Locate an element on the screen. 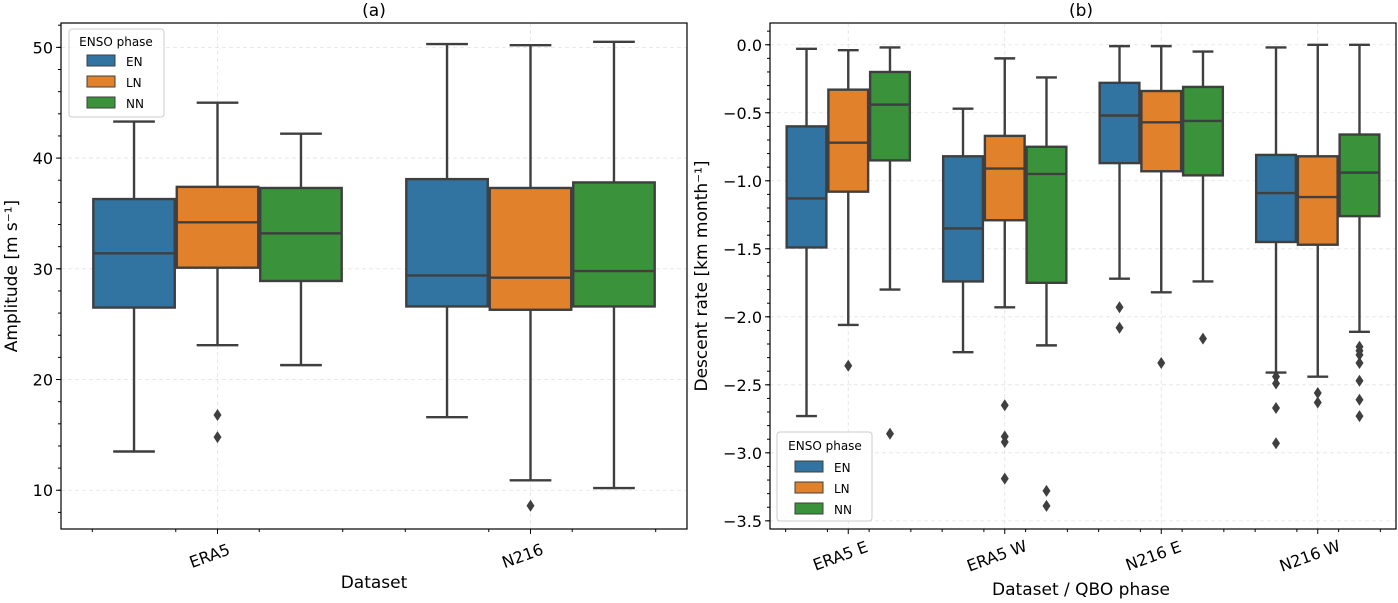 The image size is (1398, 603). x-tick-label: ERA5 is located at coordinates (210, 556).